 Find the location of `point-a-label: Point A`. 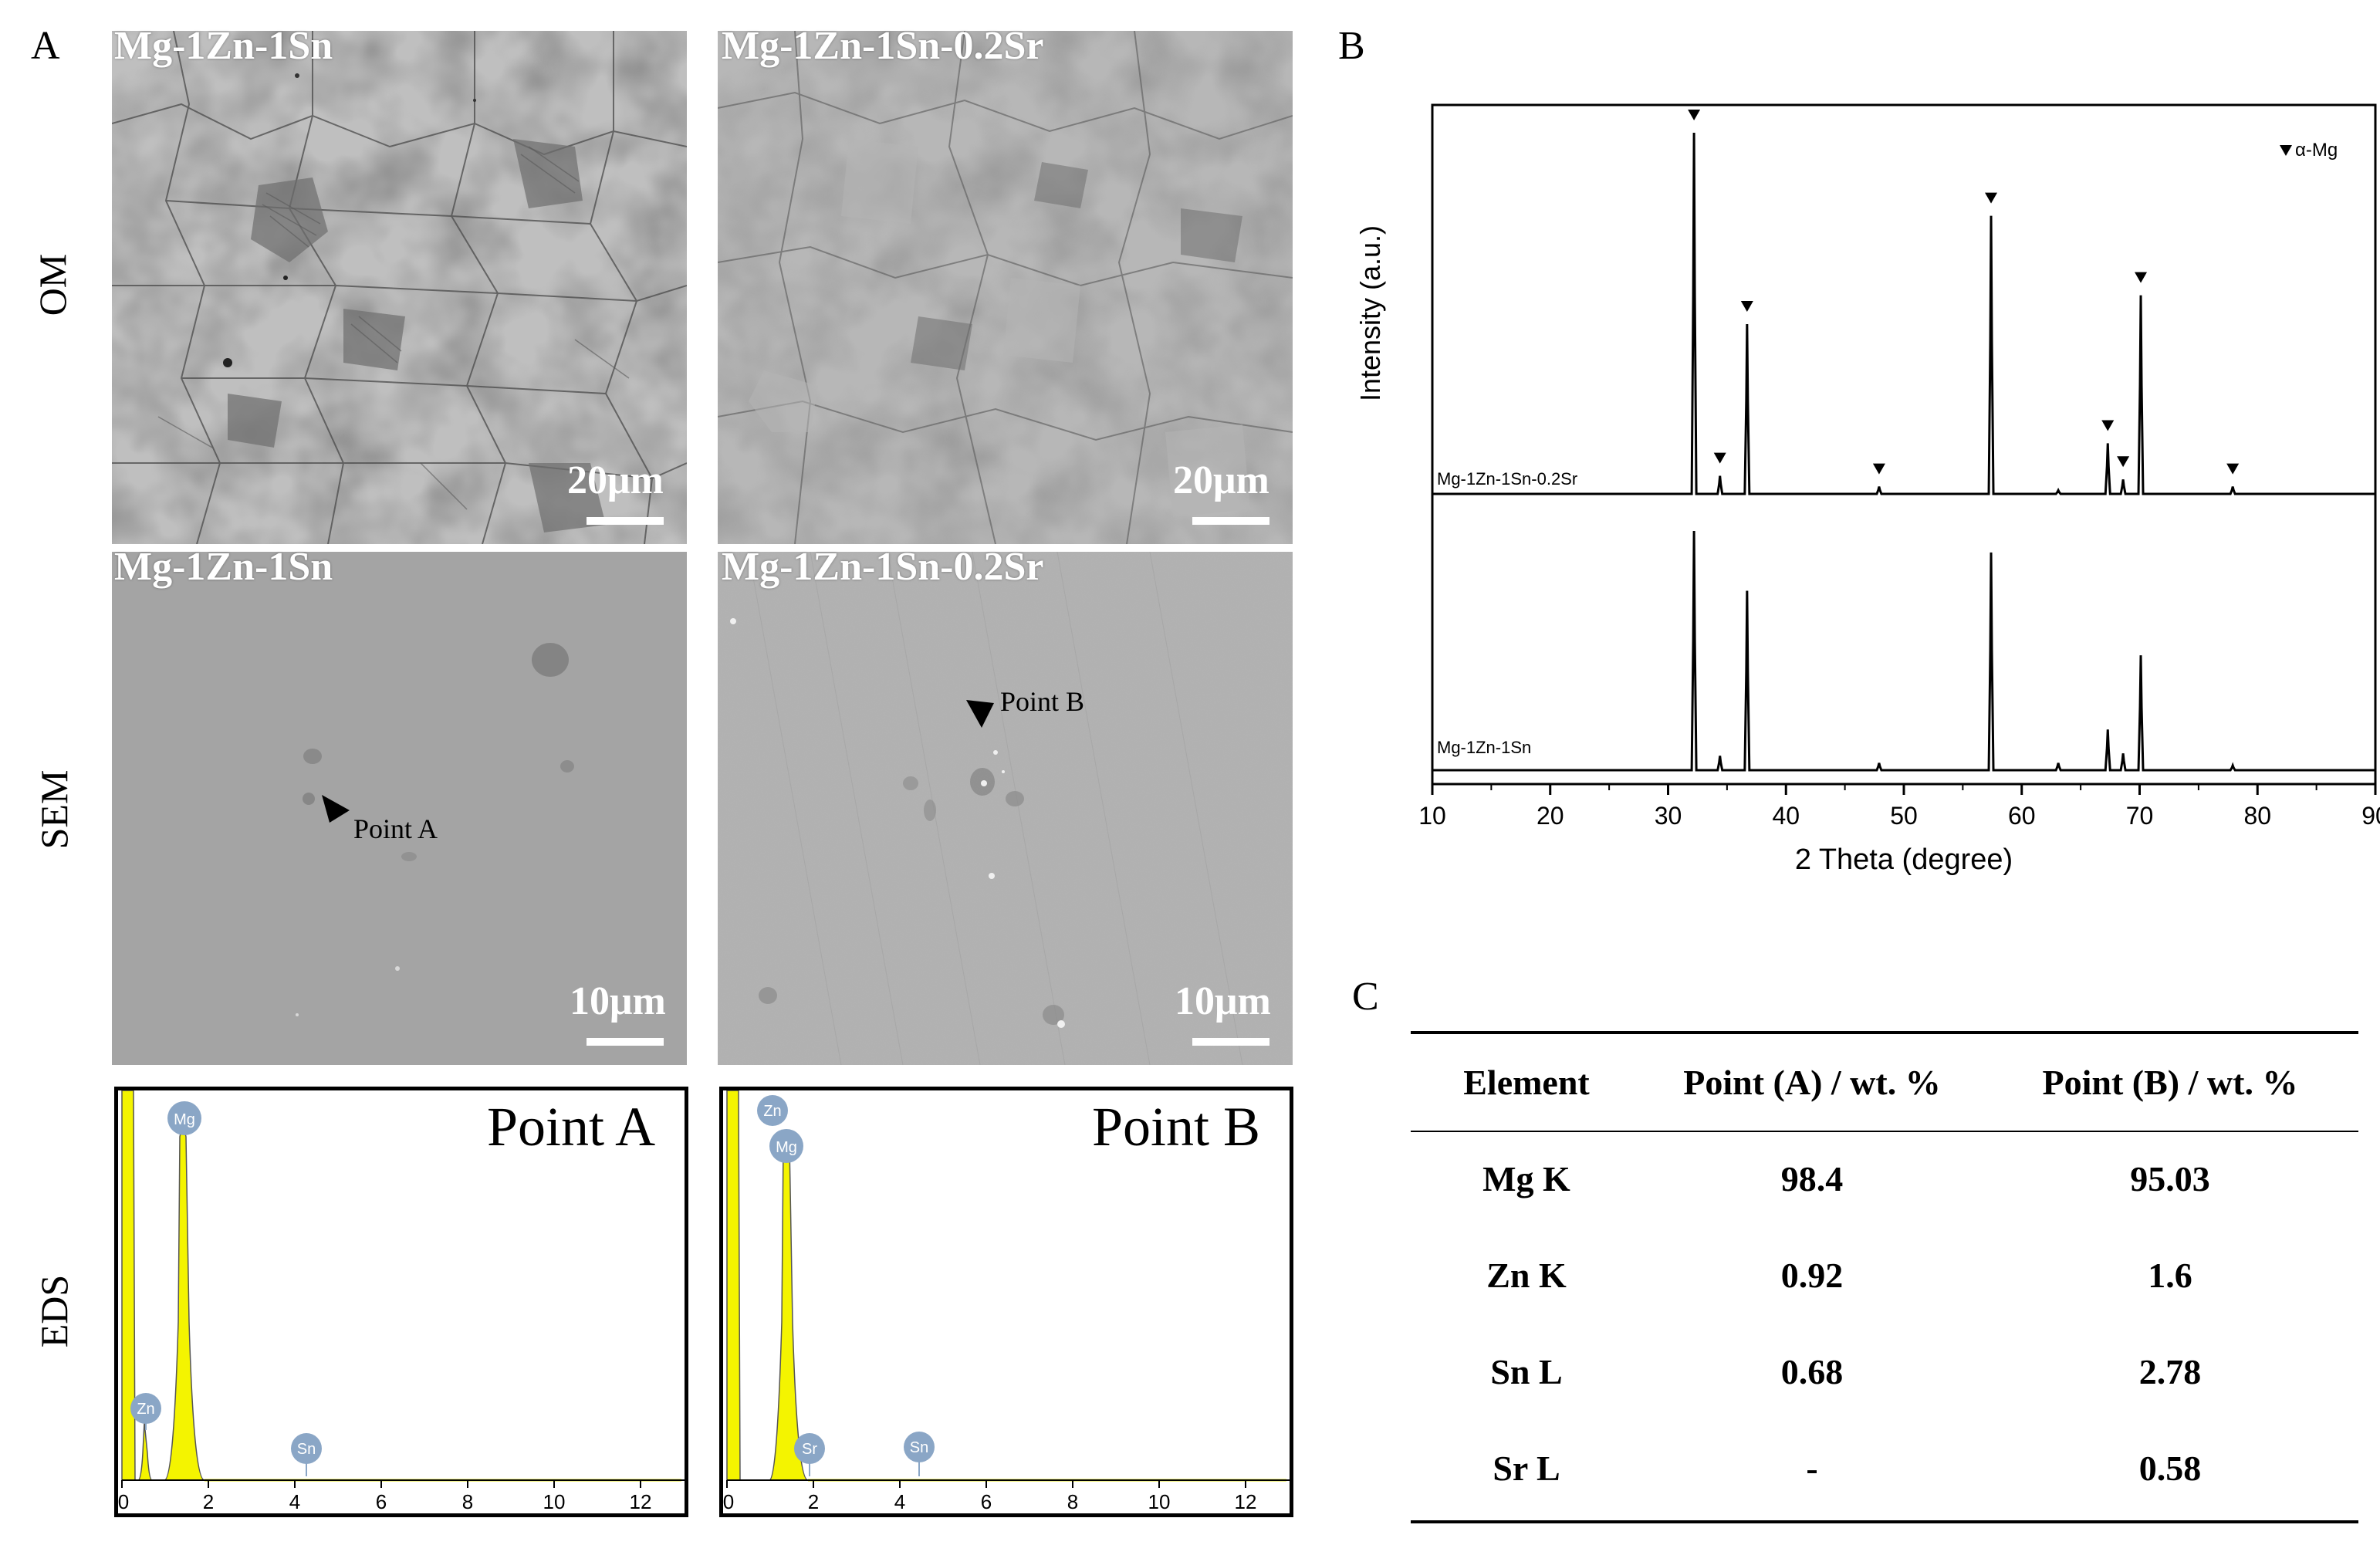

point-a-label: Point A is located at coordinates (395, 828).